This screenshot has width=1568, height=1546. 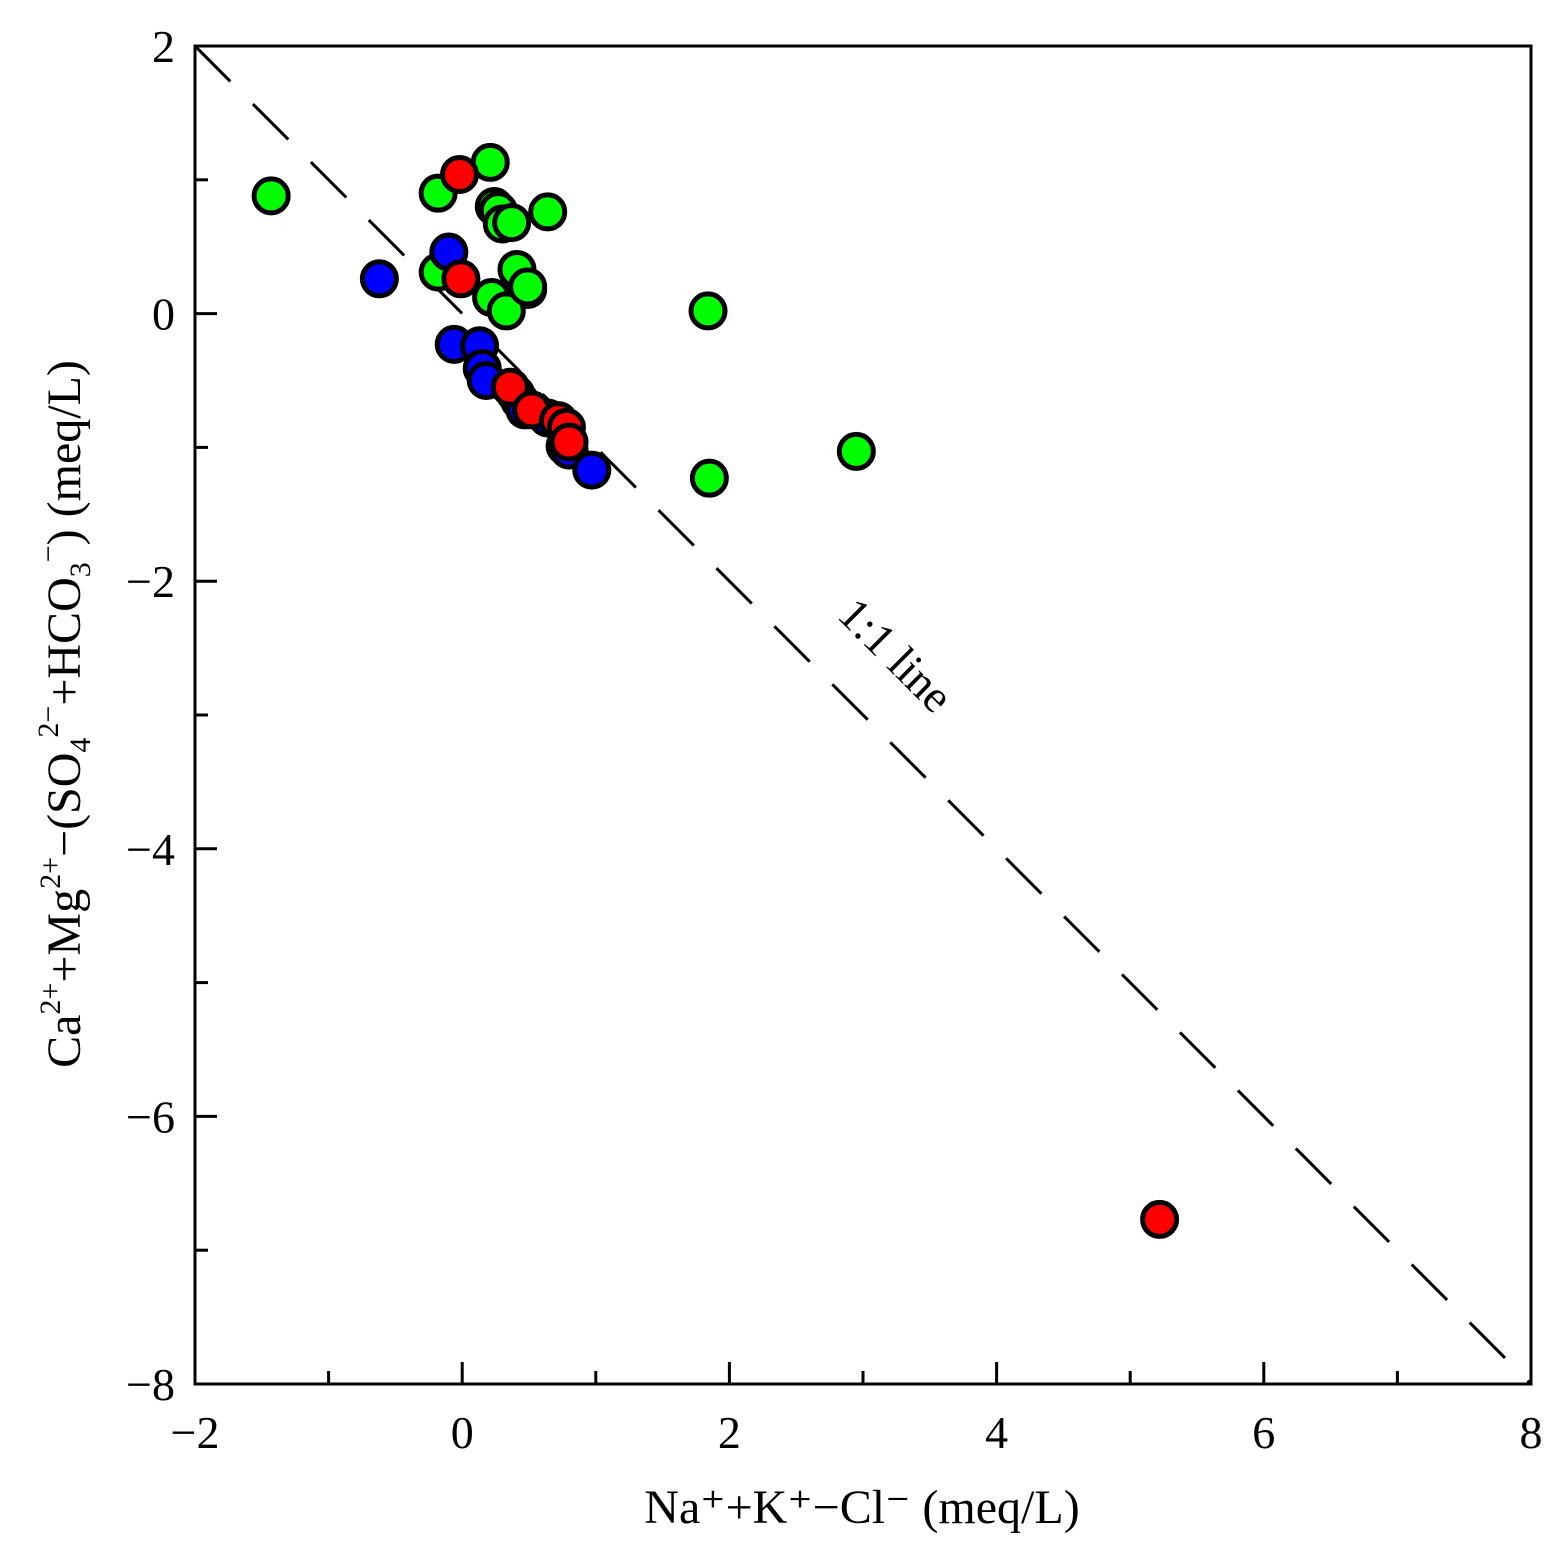 I want to click on y-tick-label: 2, so click(x=163, y=46).